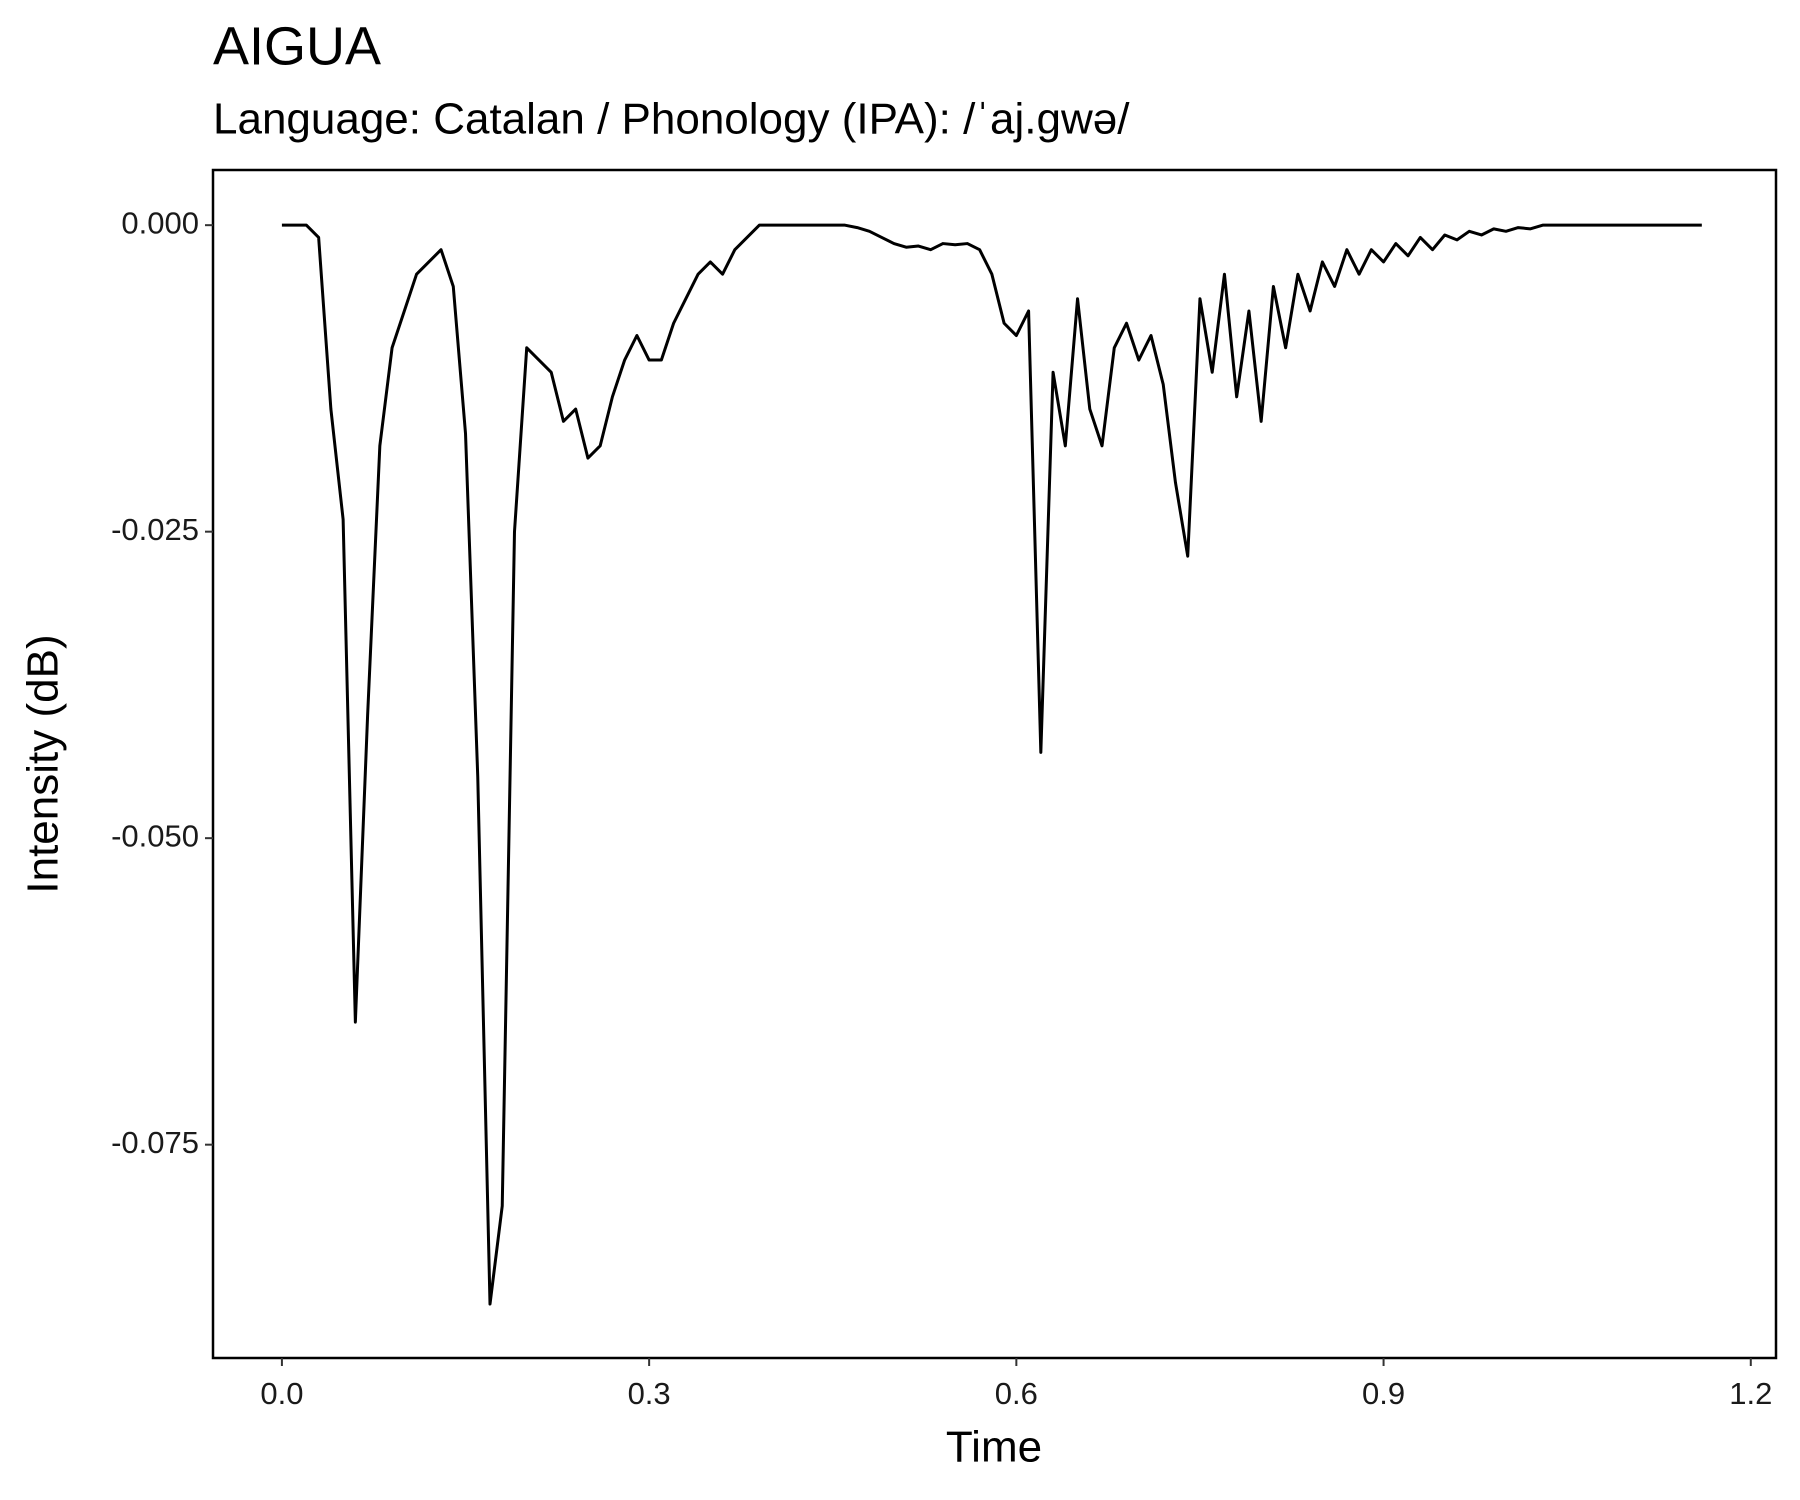 Image resolution: width=1800 pixels, height=1500 pixels. What do you see at coordinates (155, 1142) in the screenshot?
I see `y-tick-label: -0.075` at bounding box center [155, 1142].